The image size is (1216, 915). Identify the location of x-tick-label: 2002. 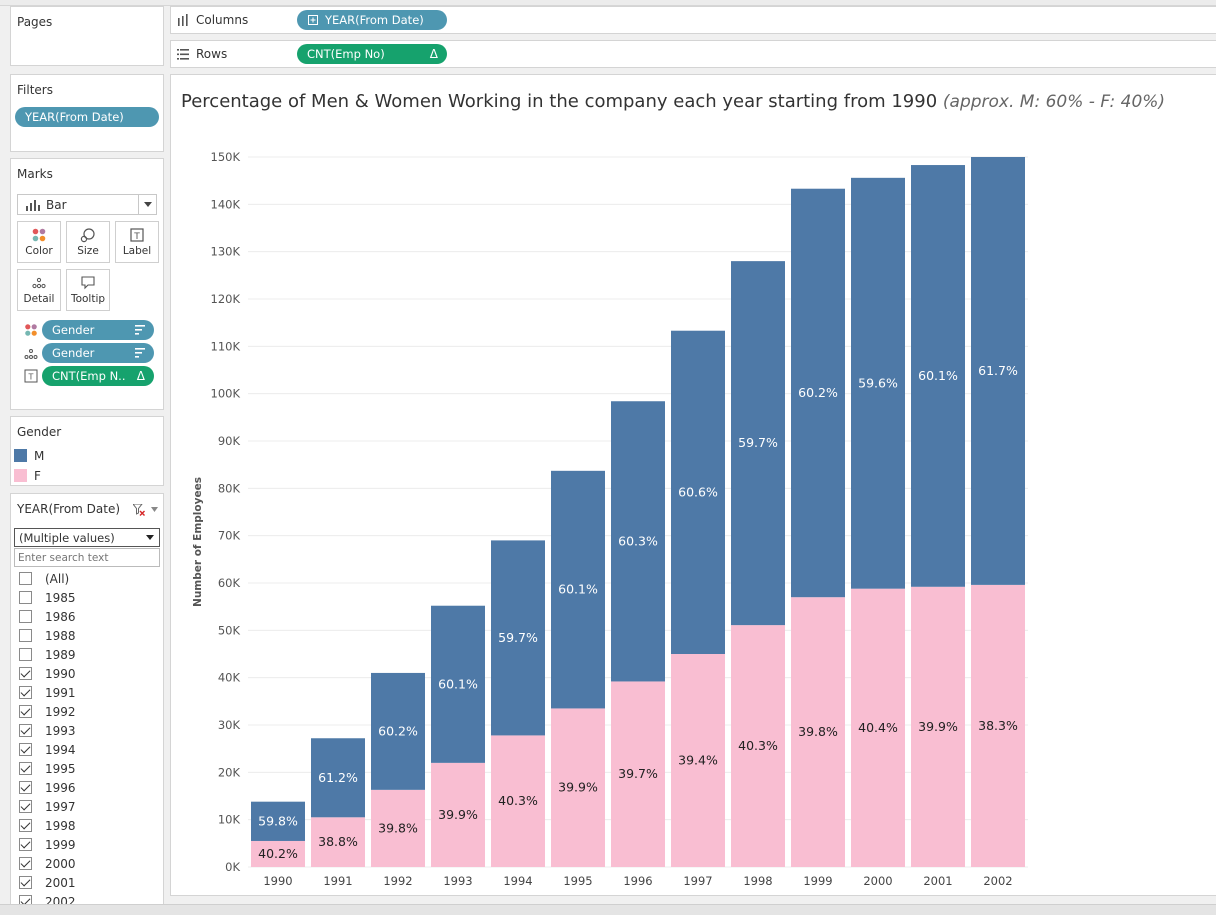
(997, 881).